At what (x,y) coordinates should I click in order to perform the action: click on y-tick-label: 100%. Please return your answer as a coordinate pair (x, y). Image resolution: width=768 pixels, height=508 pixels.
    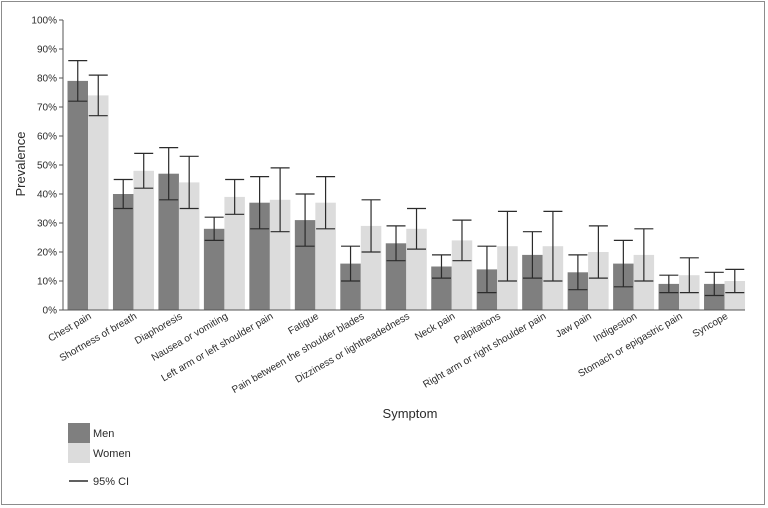
    Looking at the image, I should click on (44, 21).